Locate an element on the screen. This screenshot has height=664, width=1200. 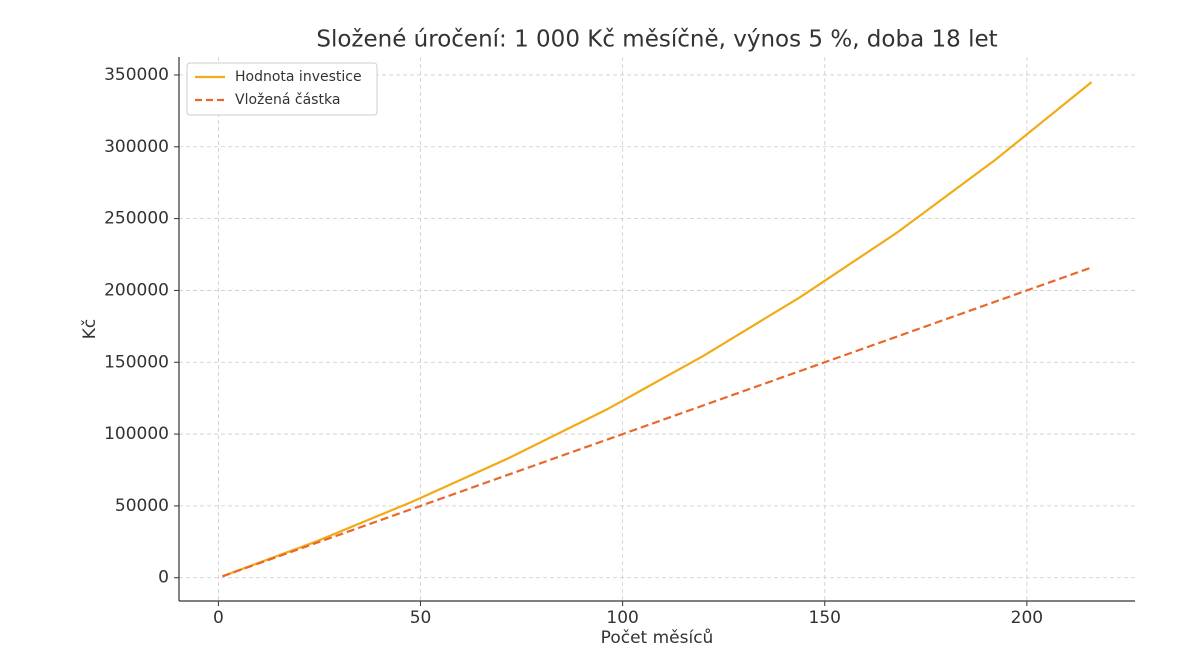
legend-label: Hodnota investice is located at coordinates (298, 77).